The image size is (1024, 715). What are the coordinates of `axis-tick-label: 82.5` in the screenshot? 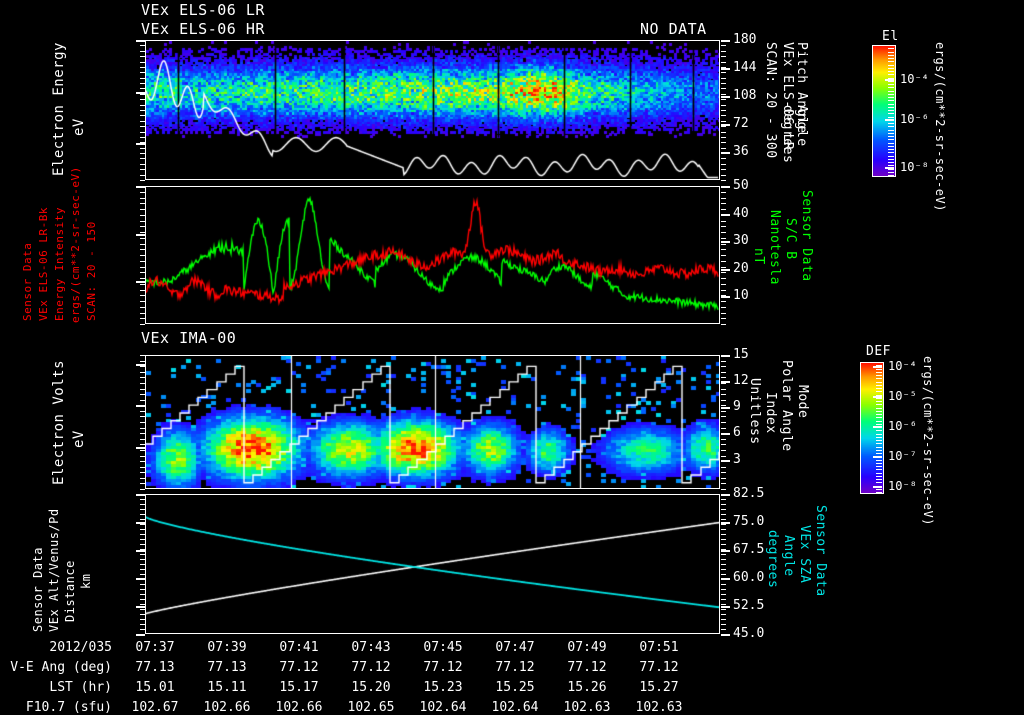 It's located at (749, 493).